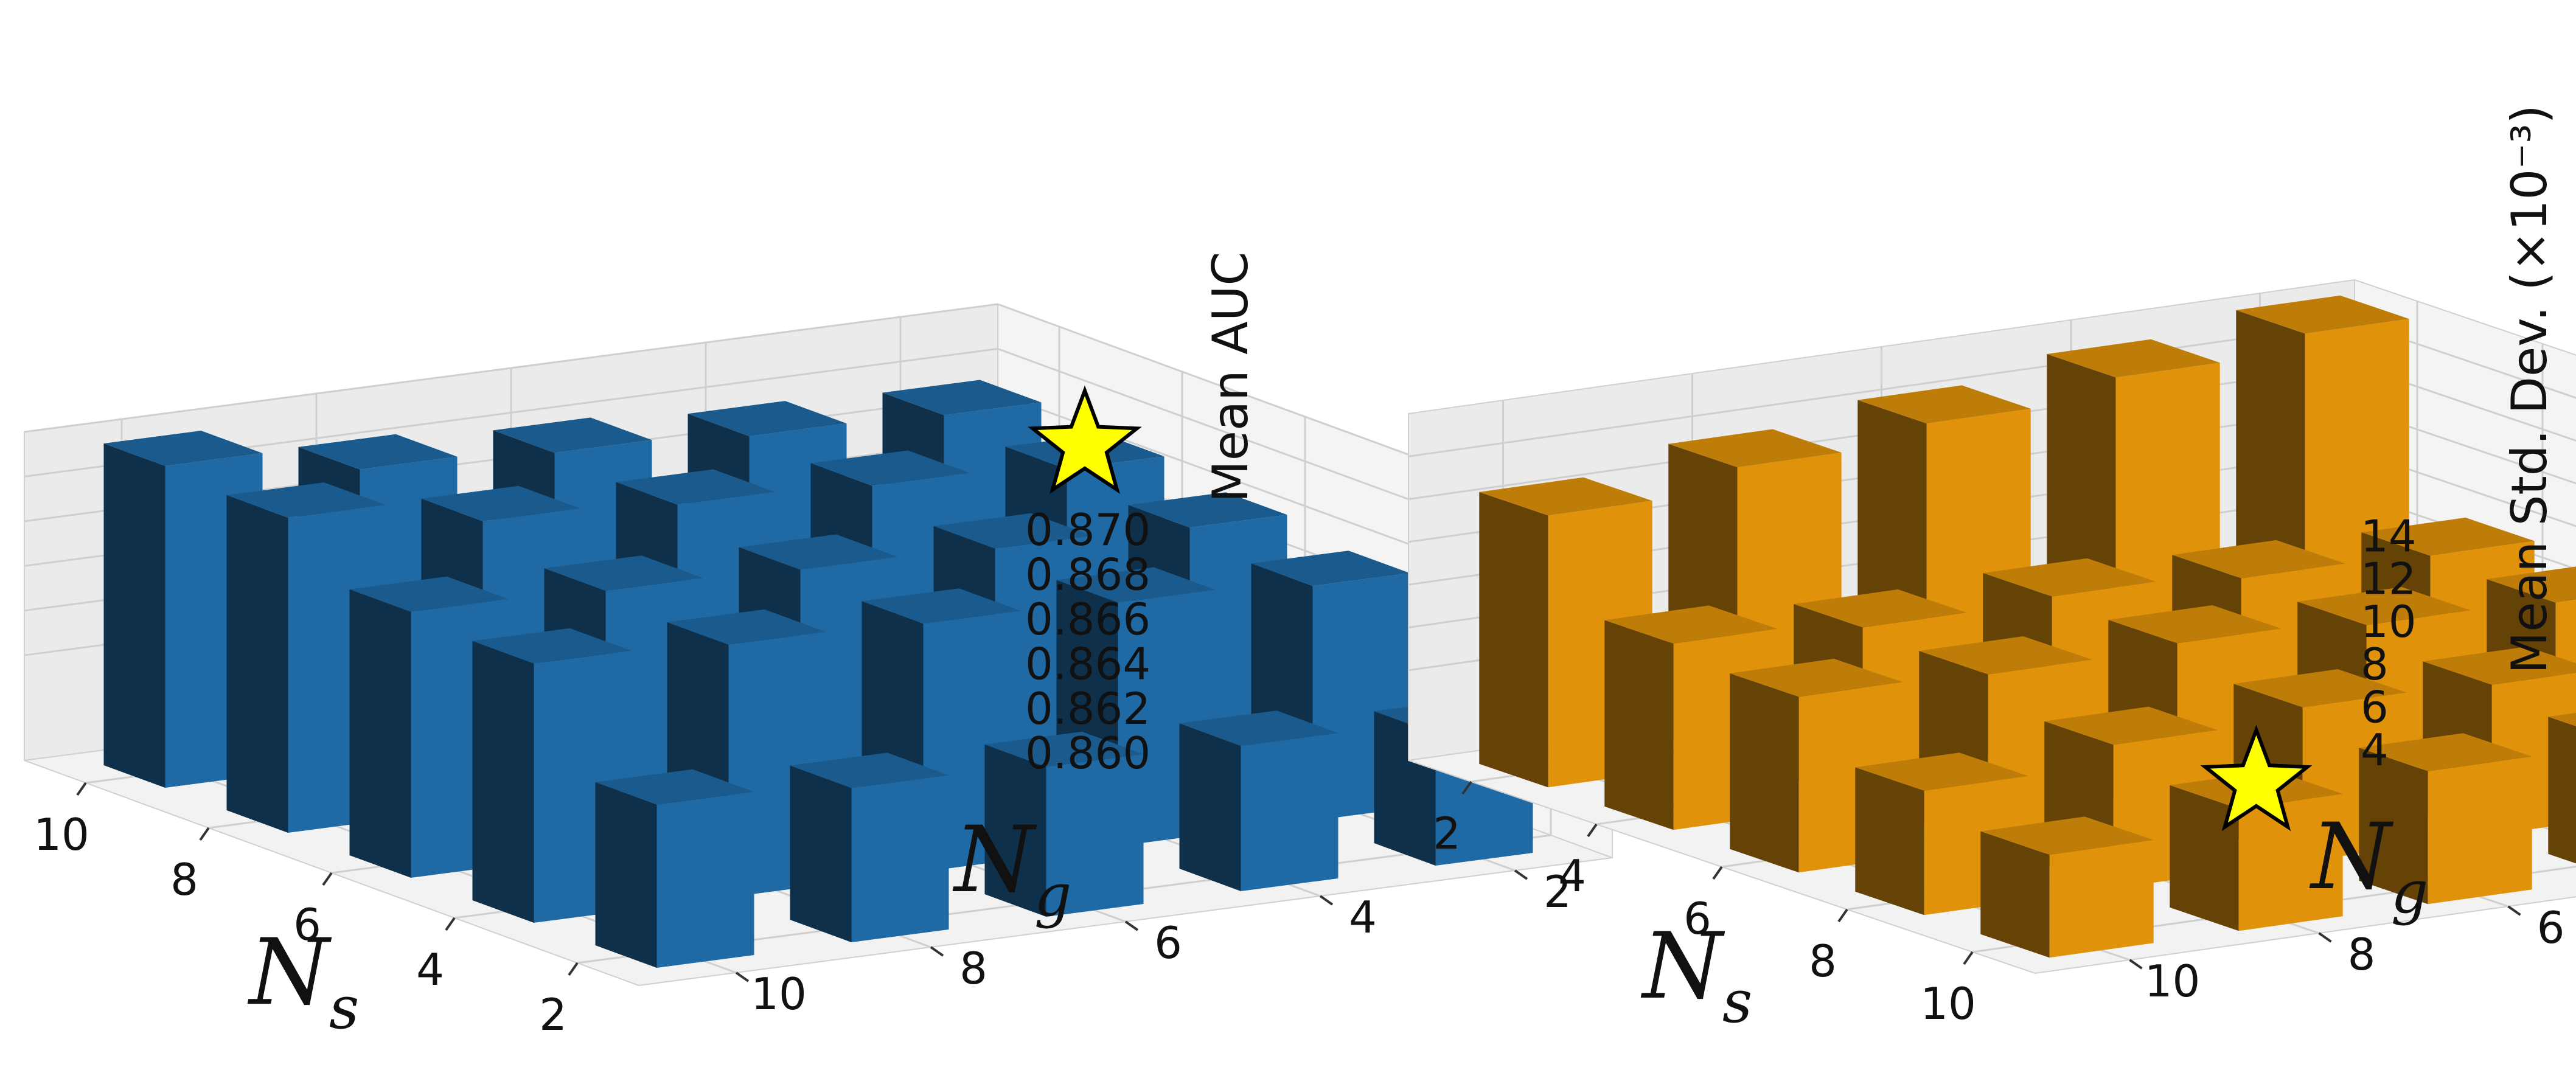  What do you see at coordinates (1087, 574) in the screenshot?
I see `z-tick-label: 0.868` at bounding box center [1087, 574].